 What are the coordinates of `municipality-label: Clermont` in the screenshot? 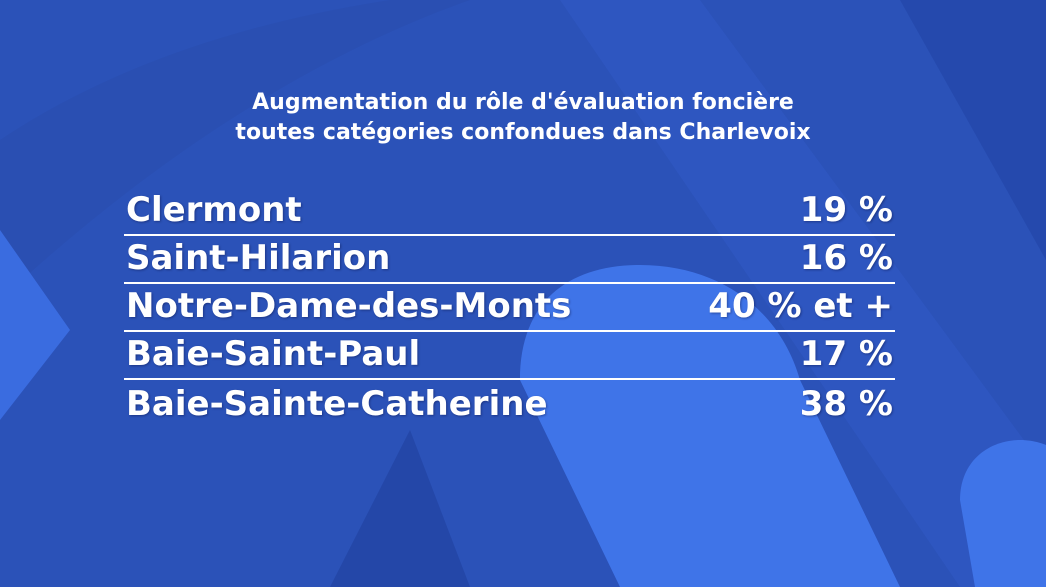 It's located at (214, 210).